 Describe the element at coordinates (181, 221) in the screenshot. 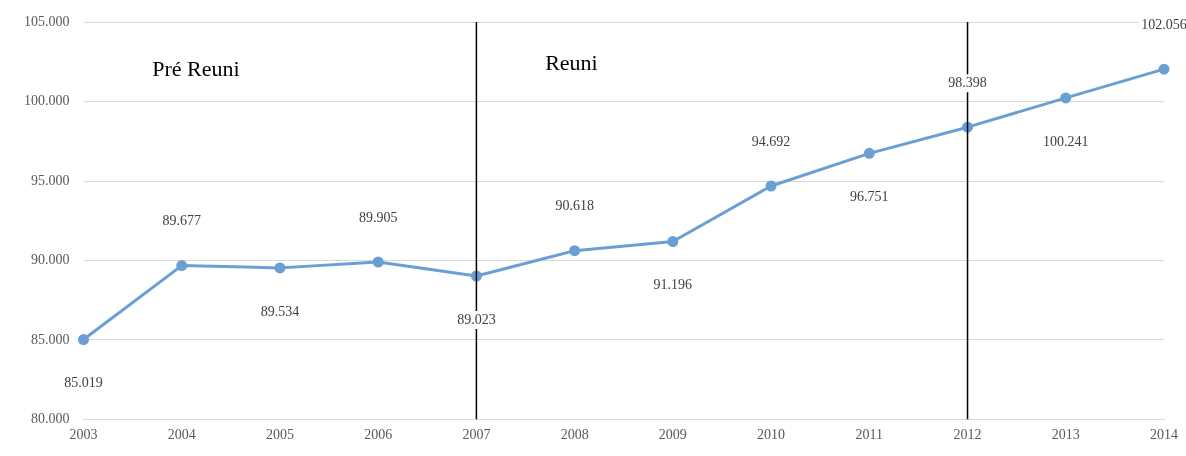

I see `data-label: 89.677` at that location.